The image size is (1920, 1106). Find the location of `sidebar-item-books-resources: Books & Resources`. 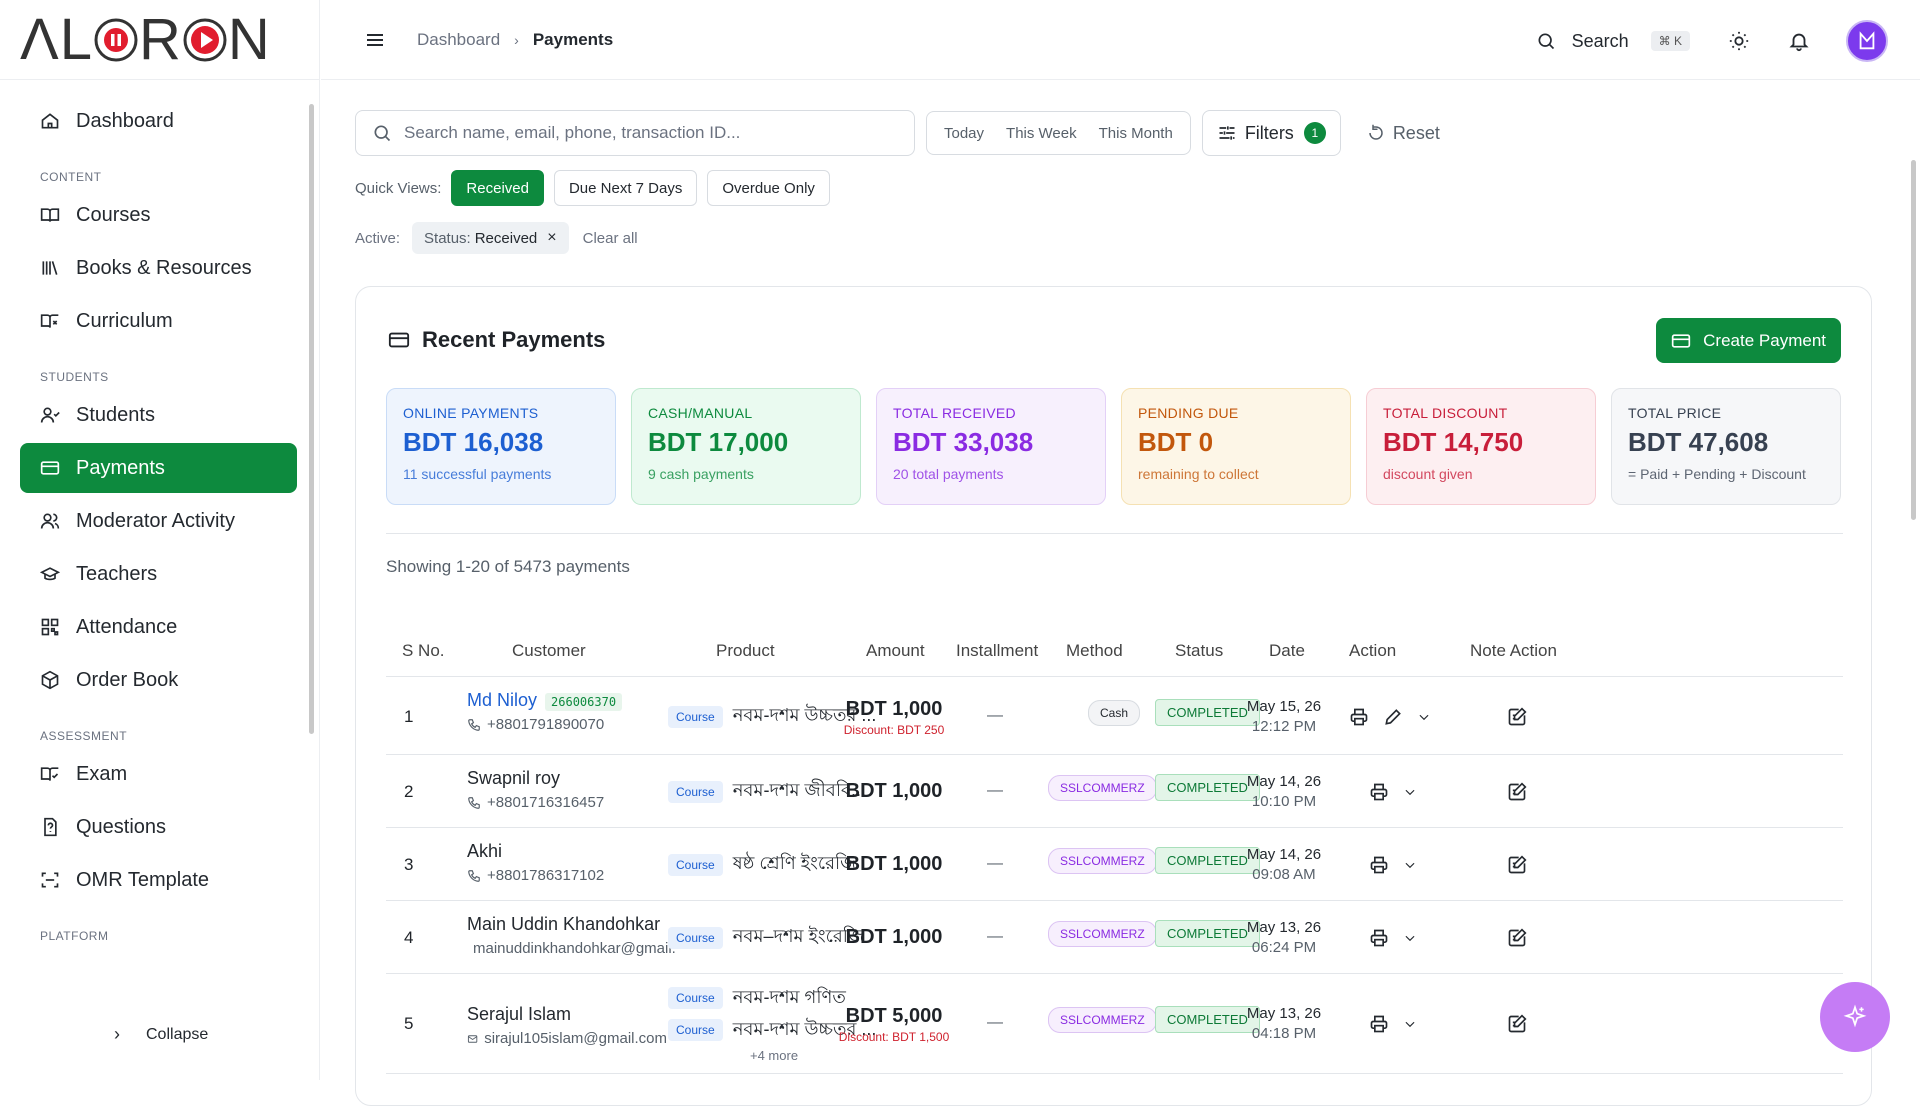

sidebar-item-books-resources: Books & Resources is located at coordinates (158, 268).